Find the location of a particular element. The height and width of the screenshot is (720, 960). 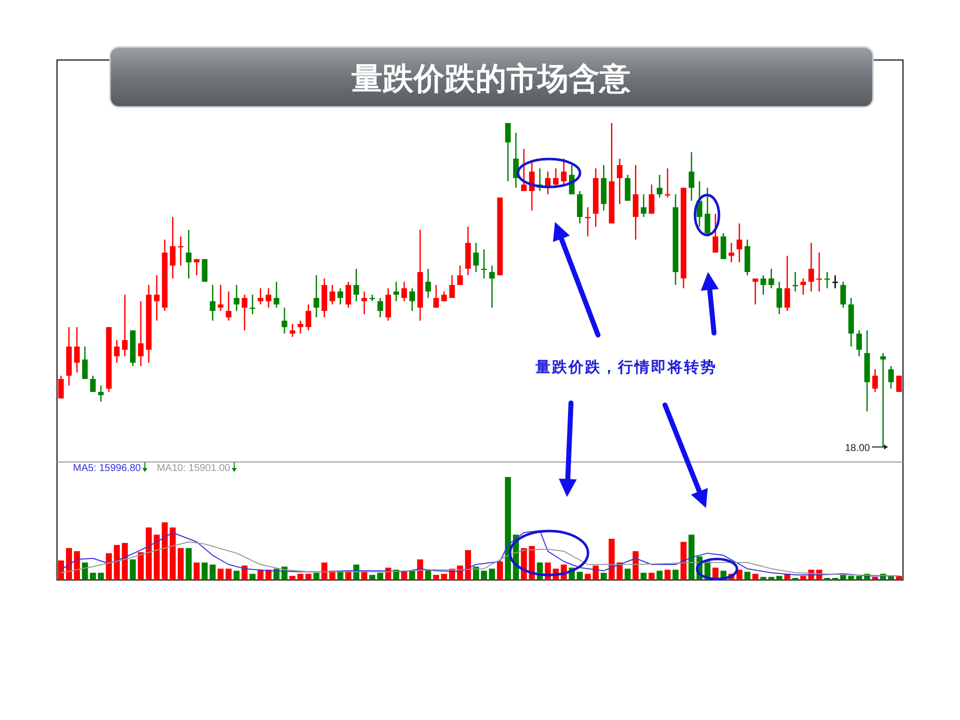

annotation: 18.00 is located at coordinates (857, 448).